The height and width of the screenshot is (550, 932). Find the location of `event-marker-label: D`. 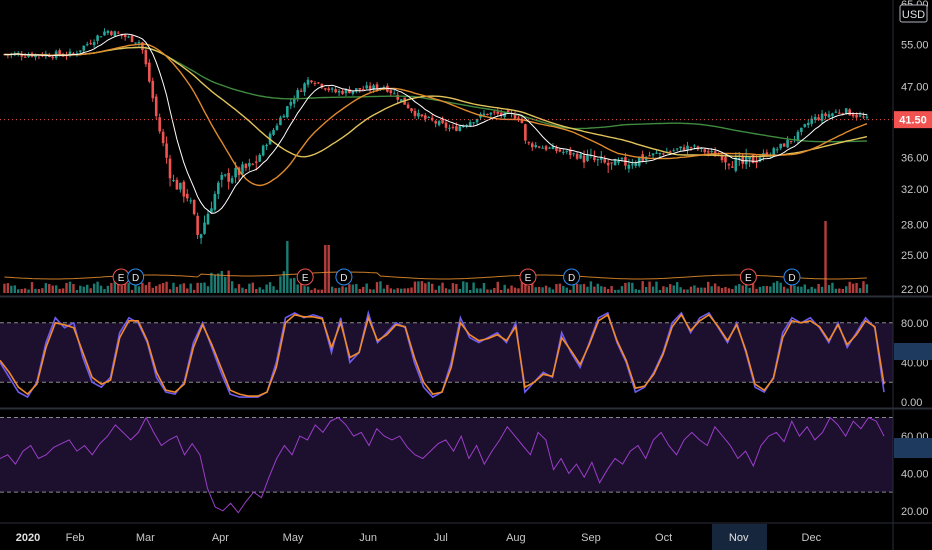

event-marker-label: D is located at coordinates (135, 278).